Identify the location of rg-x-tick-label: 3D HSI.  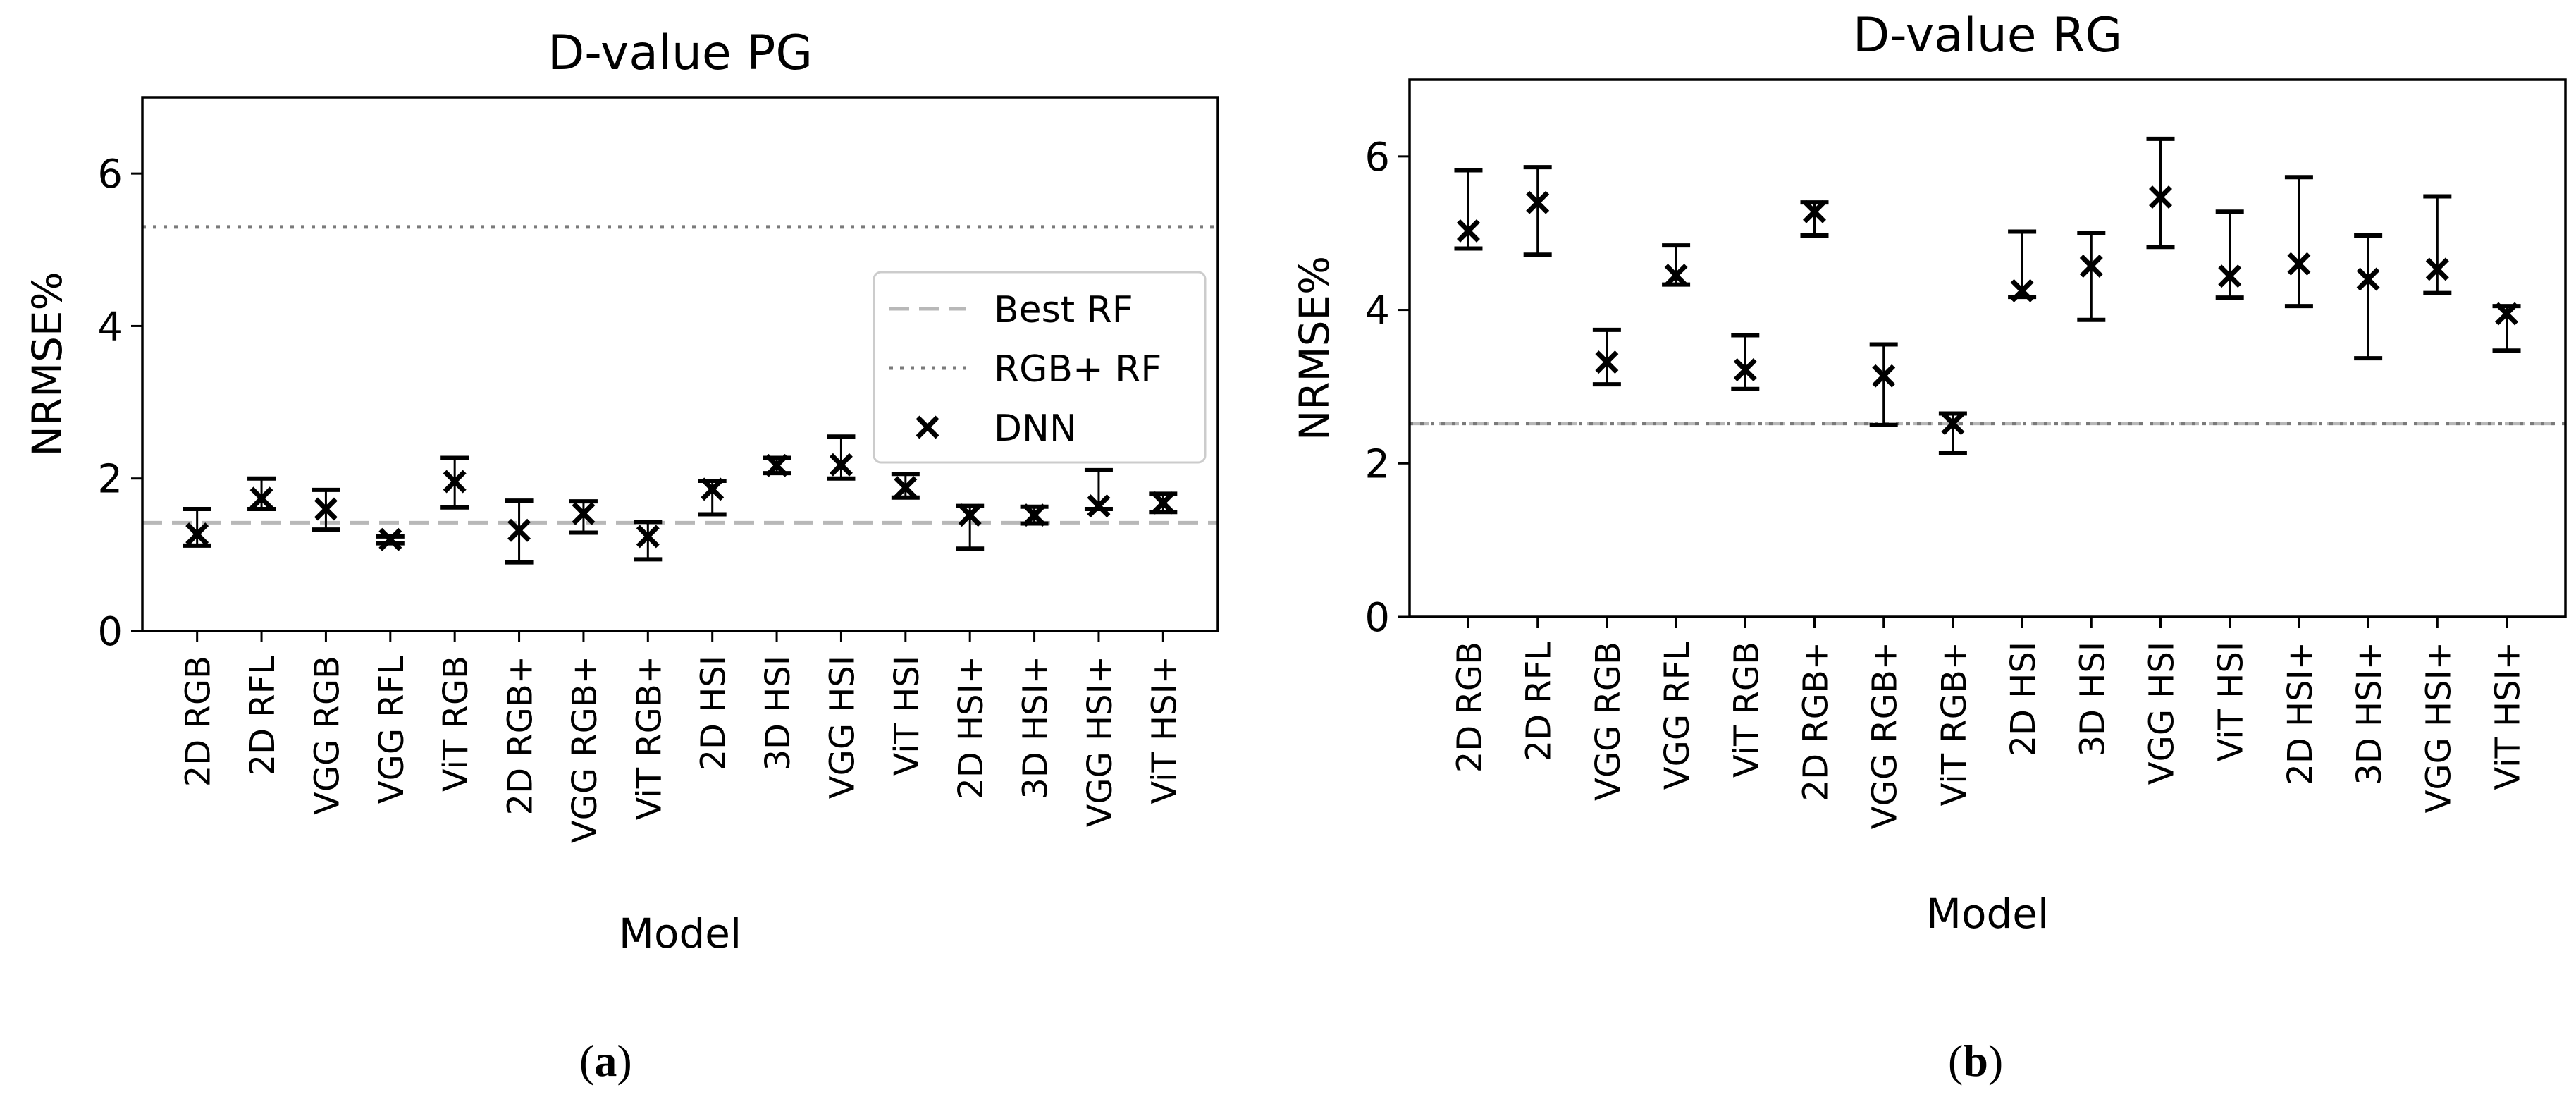
(2092, 699).